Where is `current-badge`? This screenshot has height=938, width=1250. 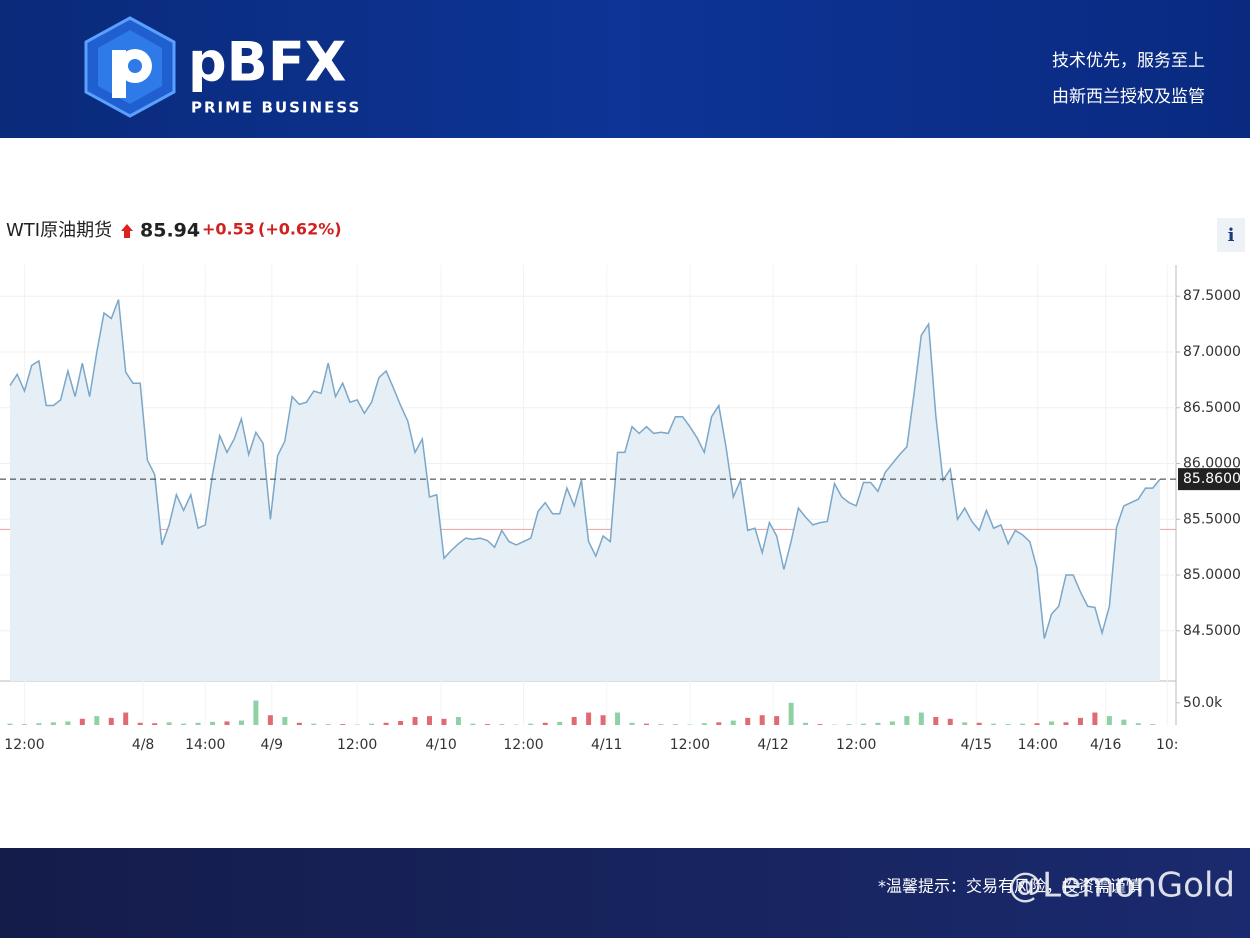
current-badge is located at coordinates (1209, 479).